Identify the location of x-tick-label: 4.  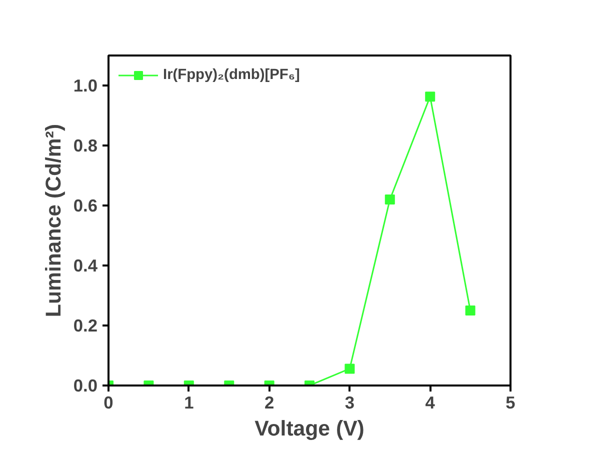
(430, 402).